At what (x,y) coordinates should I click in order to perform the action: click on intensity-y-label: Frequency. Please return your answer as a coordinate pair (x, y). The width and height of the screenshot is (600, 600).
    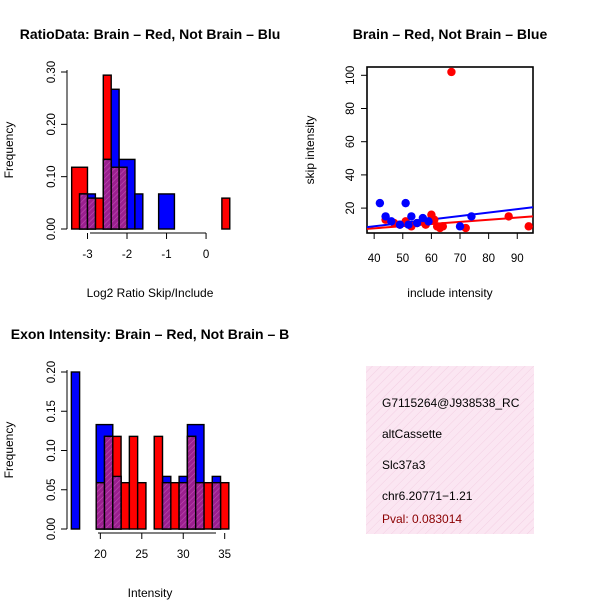
    Looking at the image, I should click on (9, 450).